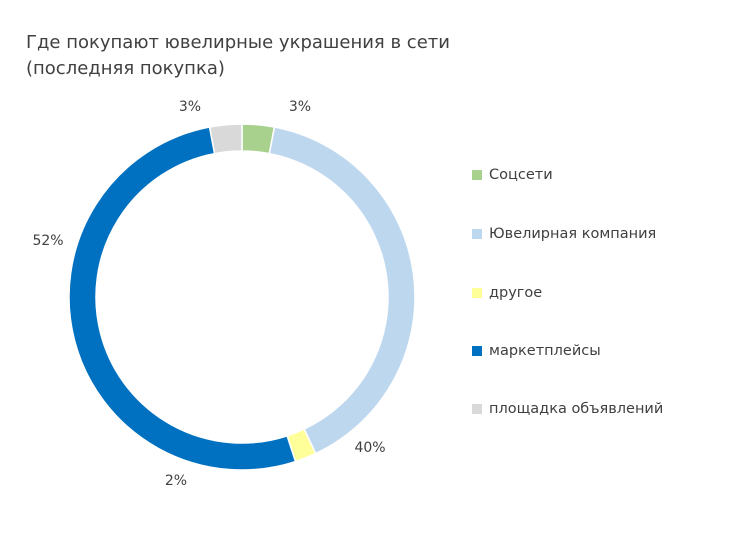 The image size is (734, 536). Describe the element at coordinates (516, 293) in the screenshot. I see `legend-label: другое` at that location.